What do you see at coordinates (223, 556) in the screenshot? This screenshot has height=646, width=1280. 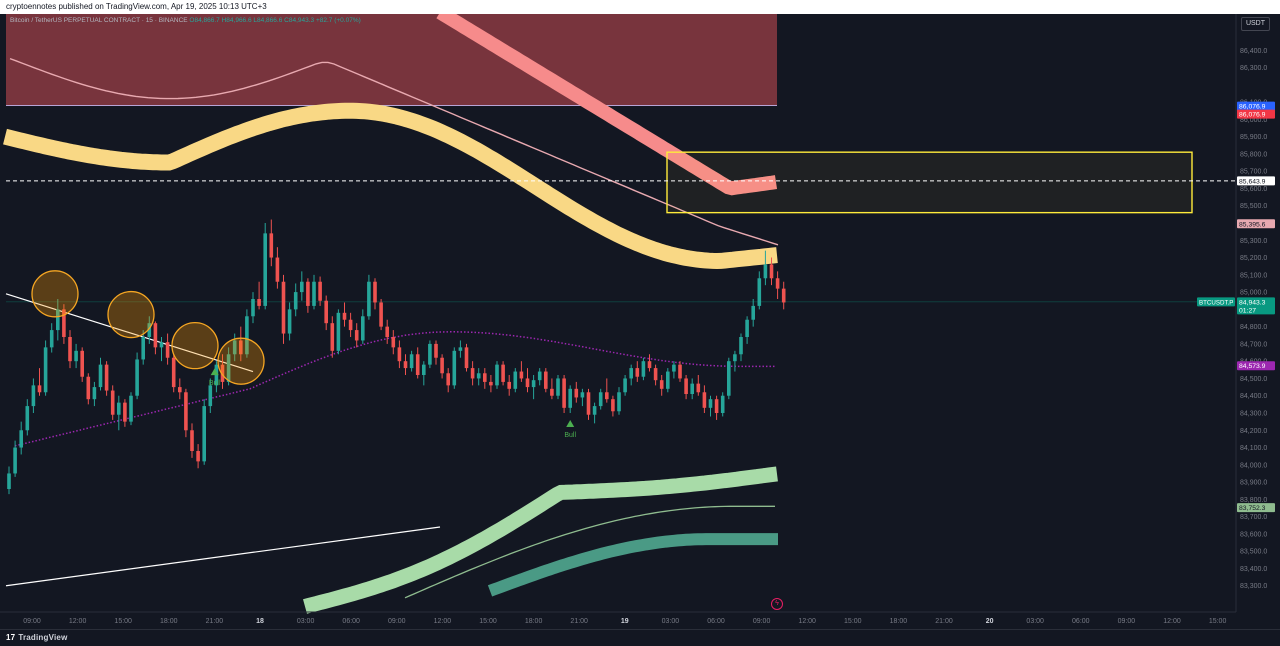 I see `ascending-trendline` at bounding box center [223, 556].